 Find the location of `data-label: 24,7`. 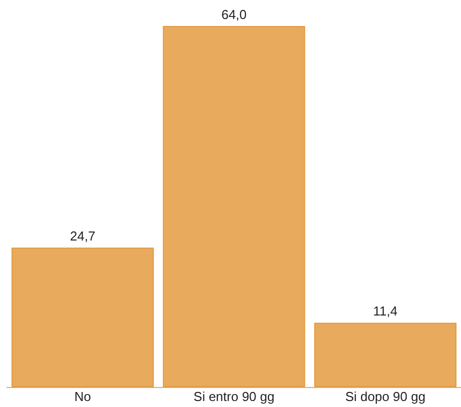

data-label: 24,7 is located at coordinates (83, 236).